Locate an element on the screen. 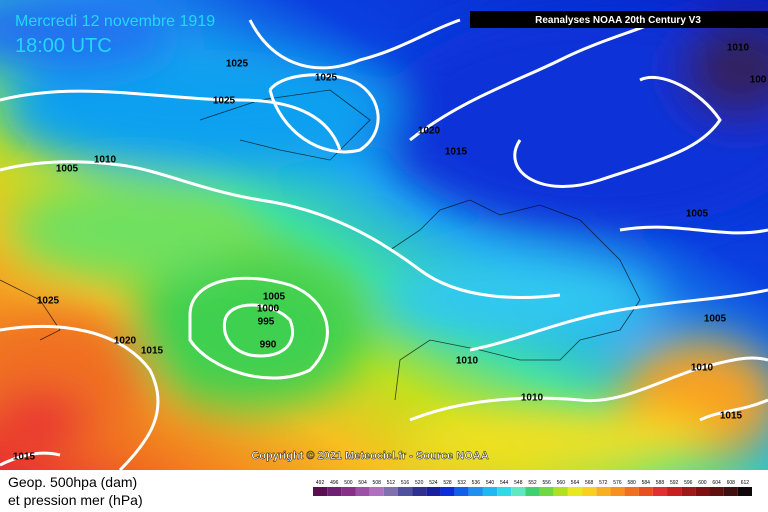 This screenshot has height=512, width=768. legend-level: 500 is located at coordinates (348, 483).